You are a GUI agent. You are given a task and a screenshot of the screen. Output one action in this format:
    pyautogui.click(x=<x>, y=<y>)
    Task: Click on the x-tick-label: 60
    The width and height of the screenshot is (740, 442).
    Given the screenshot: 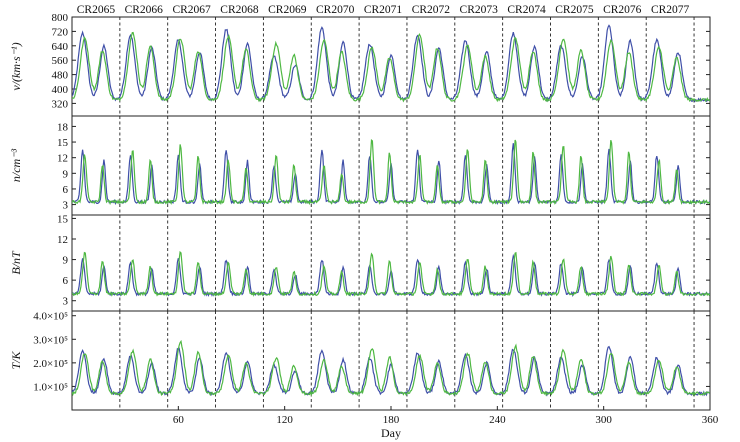 What is the action you would take?
    pyautogui.click(x=179, y=420)
    